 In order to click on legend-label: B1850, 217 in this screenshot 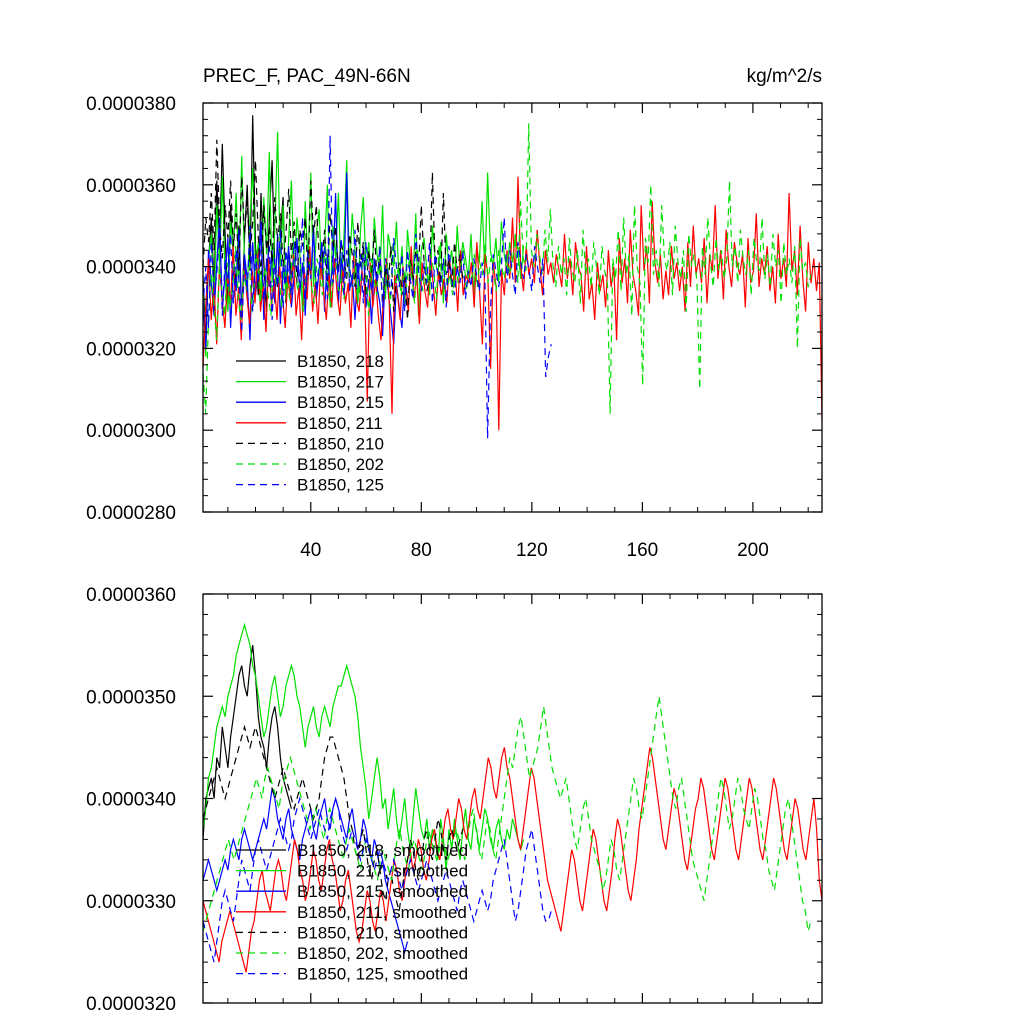, I will do `click(340, 382)`.